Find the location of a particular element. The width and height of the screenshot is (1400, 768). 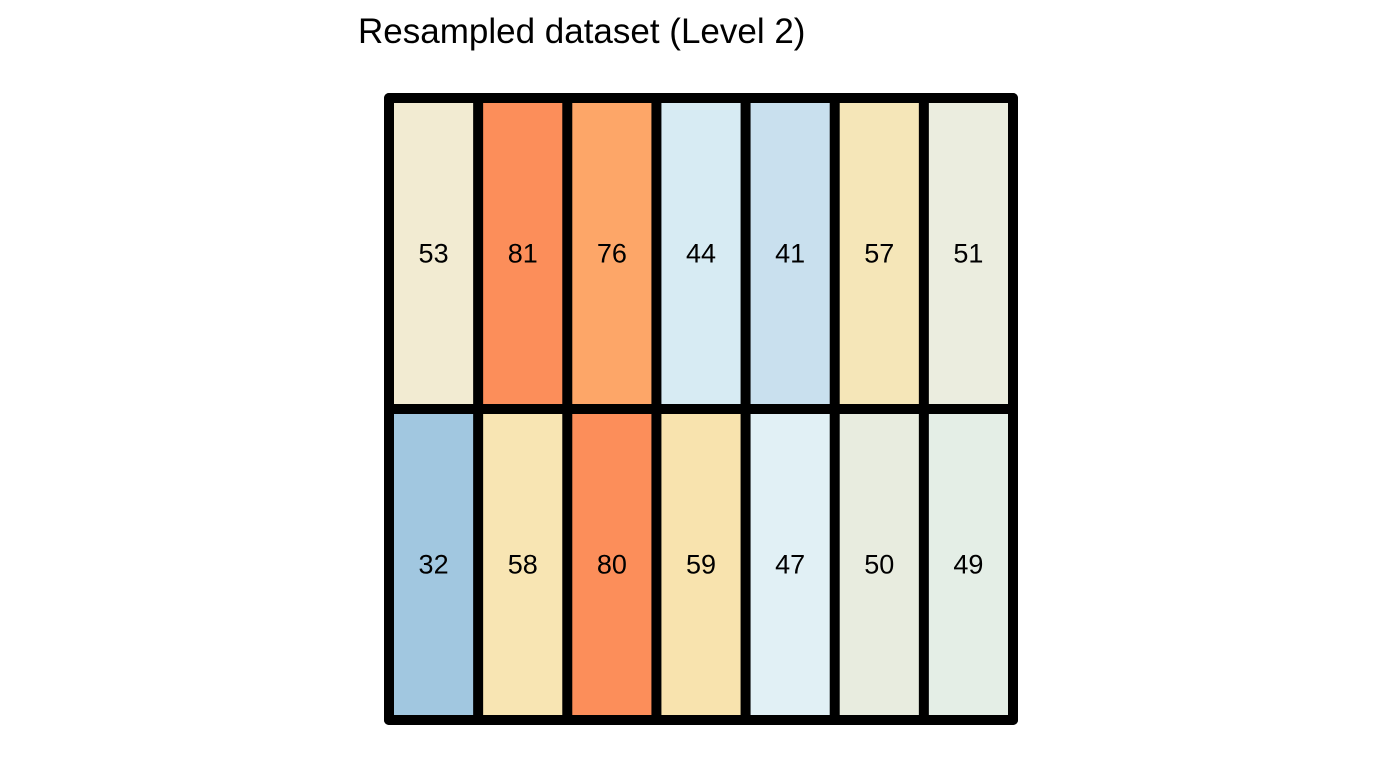

heatmap-cell-r2-c7 is located at coordinates (968, 564).